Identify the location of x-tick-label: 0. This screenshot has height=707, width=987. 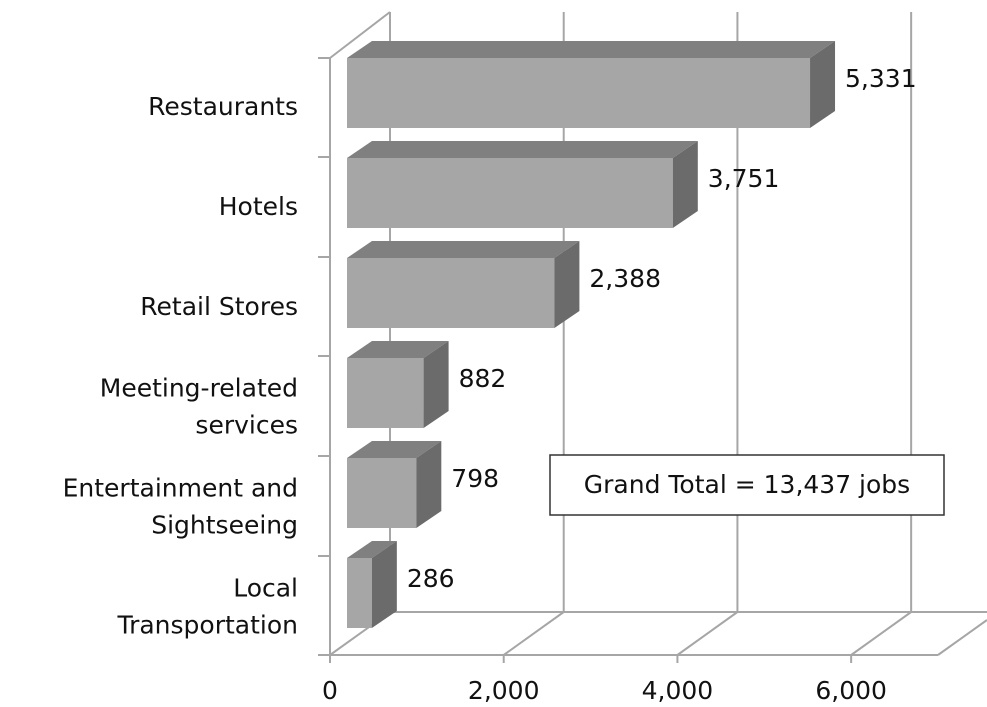
(330, 690).